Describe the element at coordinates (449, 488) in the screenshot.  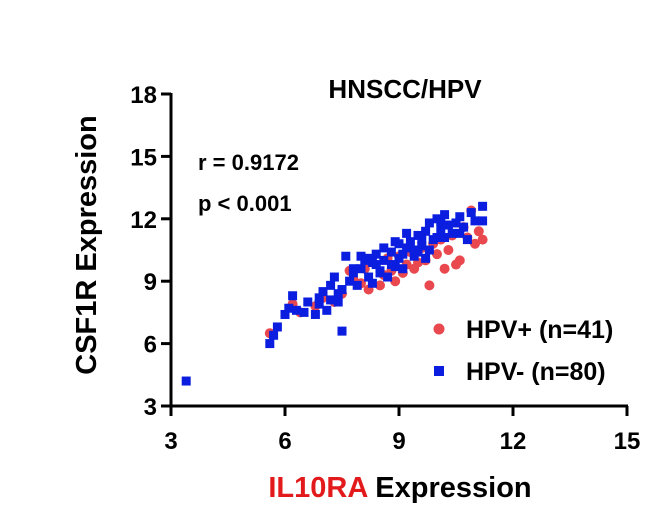
I see `x-axis-label-suffix: Expression` at that location.